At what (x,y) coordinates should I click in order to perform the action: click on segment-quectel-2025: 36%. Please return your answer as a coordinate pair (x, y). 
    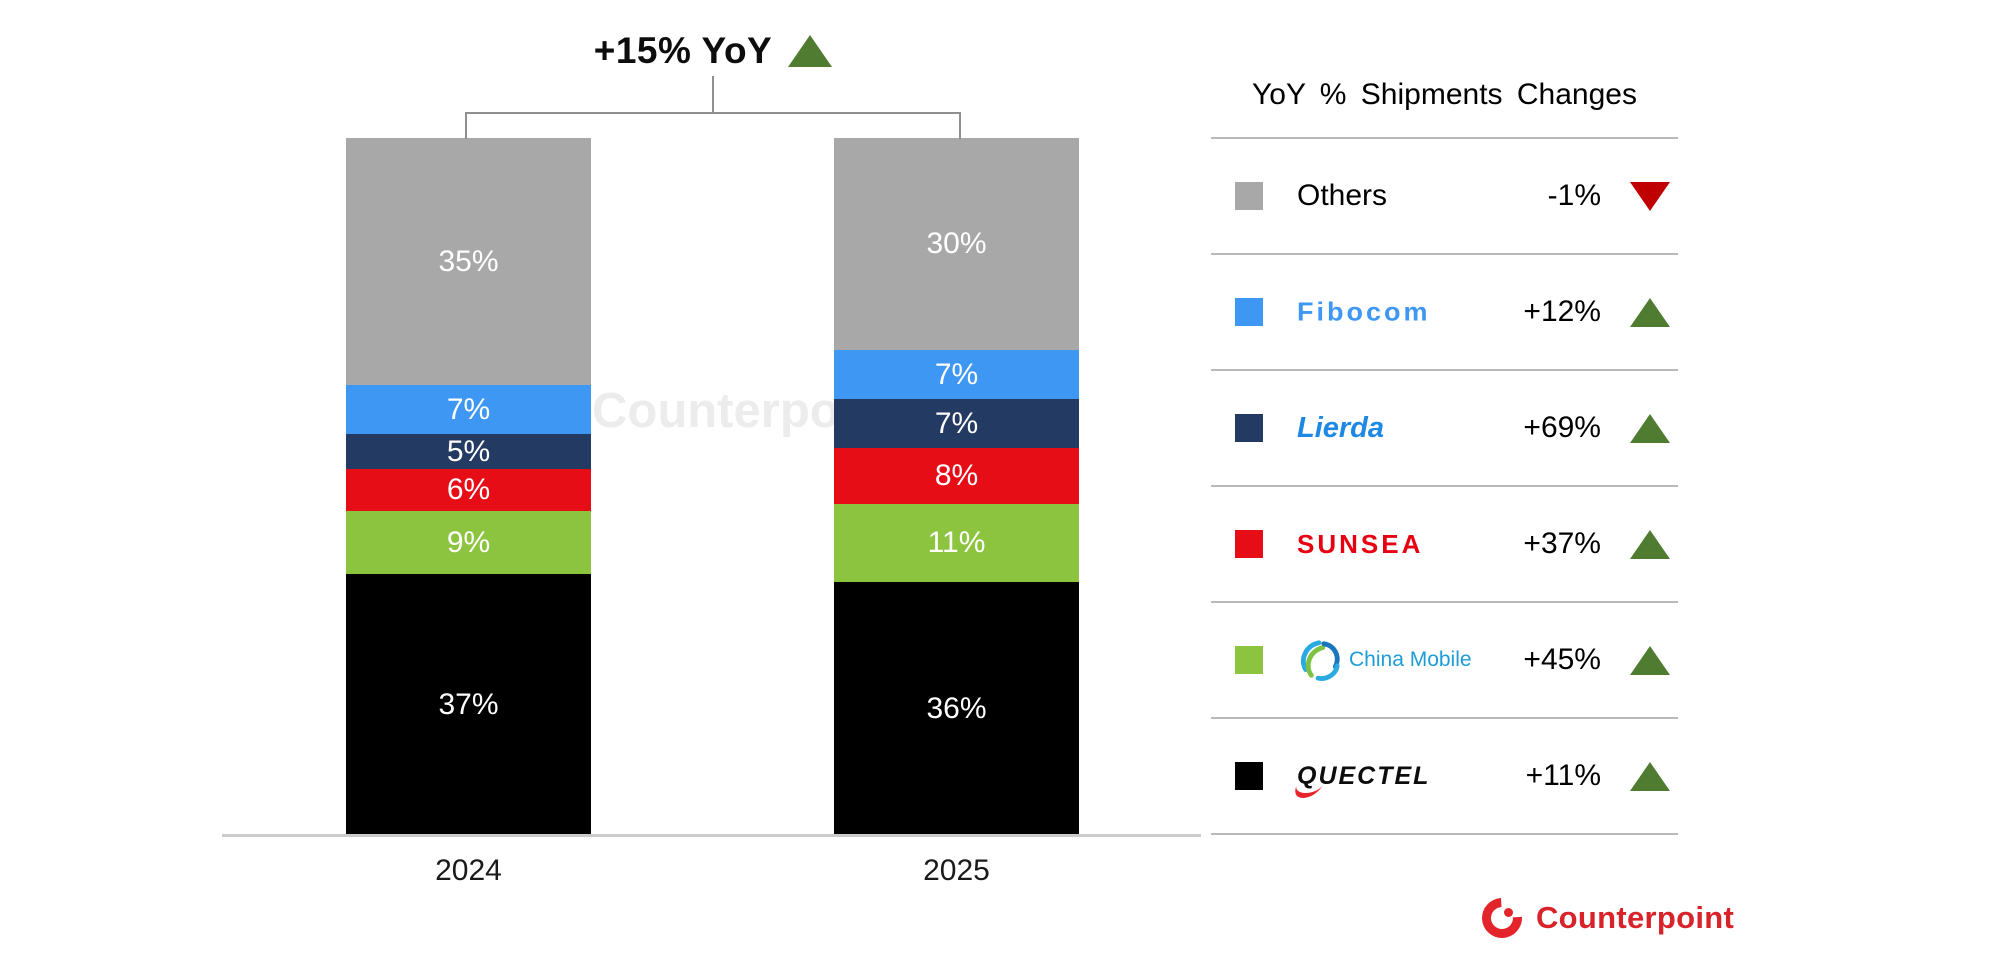
    Looking at the image, I should click on (956, 709).